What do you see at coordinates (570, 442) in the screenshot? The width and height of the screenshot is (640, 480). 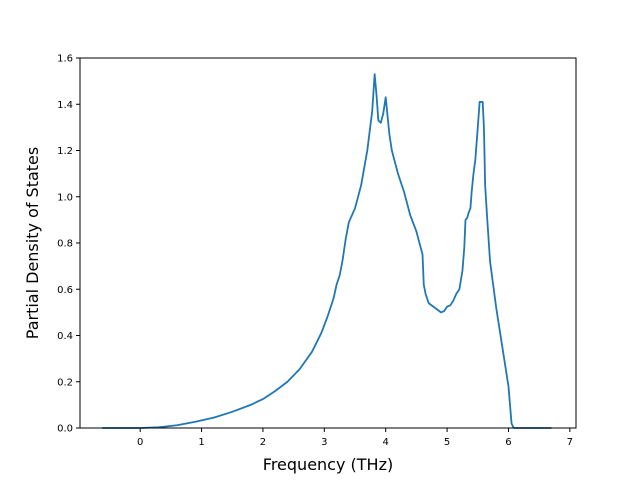 I see `x-tick-label: 7` at bounding box center [570, 442].